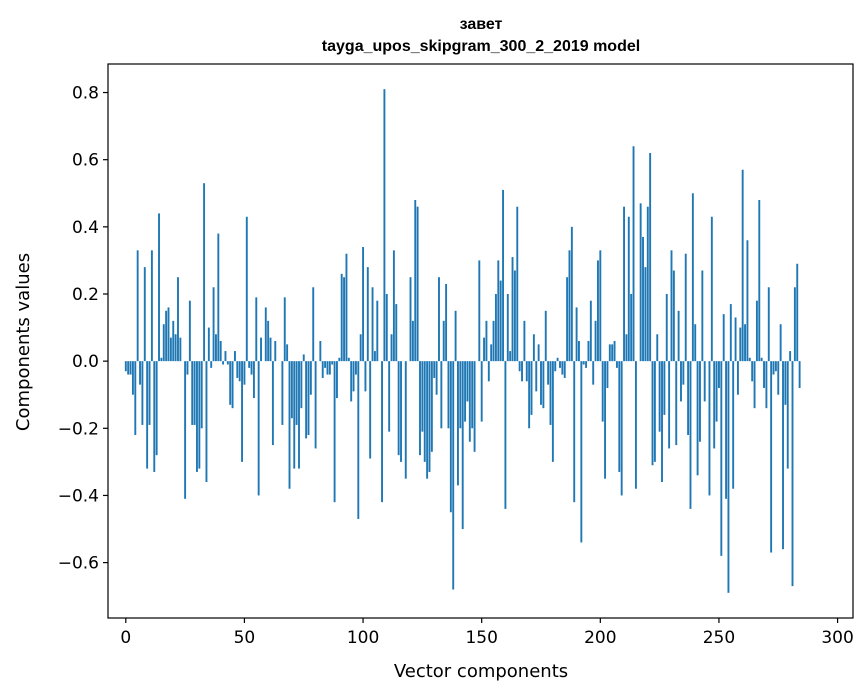 The height and width of the screenshot is (696, 867). What do you see at coordinates (85, 228) in the screenshot?
I see `y-tick-label: 0.4` at bounding box center [85, 228].